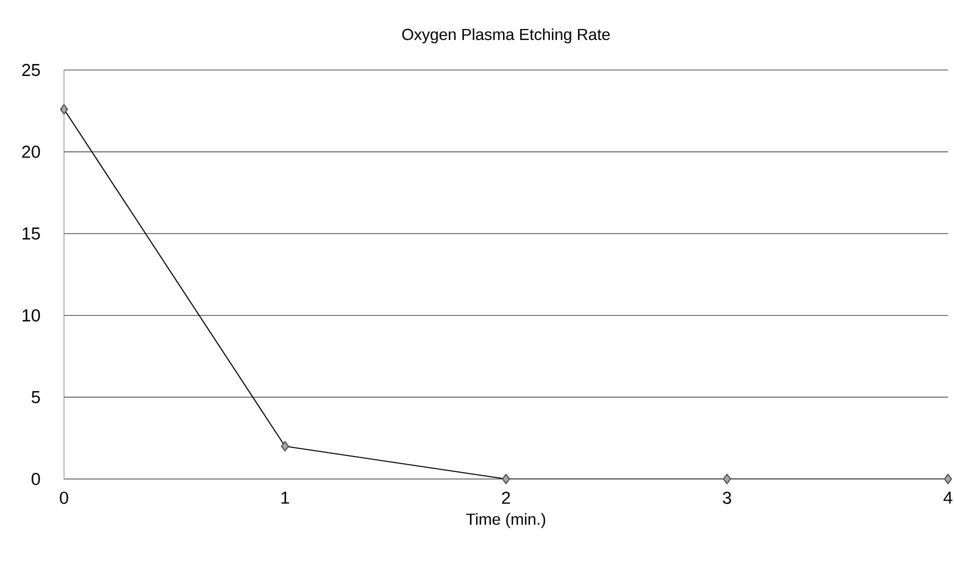 Image resolution: width=954 pixels, height=563 pixels. Describe the element at coordinates (506, 498) in the screenshot. I see `x-tick-label: 2` at that location.